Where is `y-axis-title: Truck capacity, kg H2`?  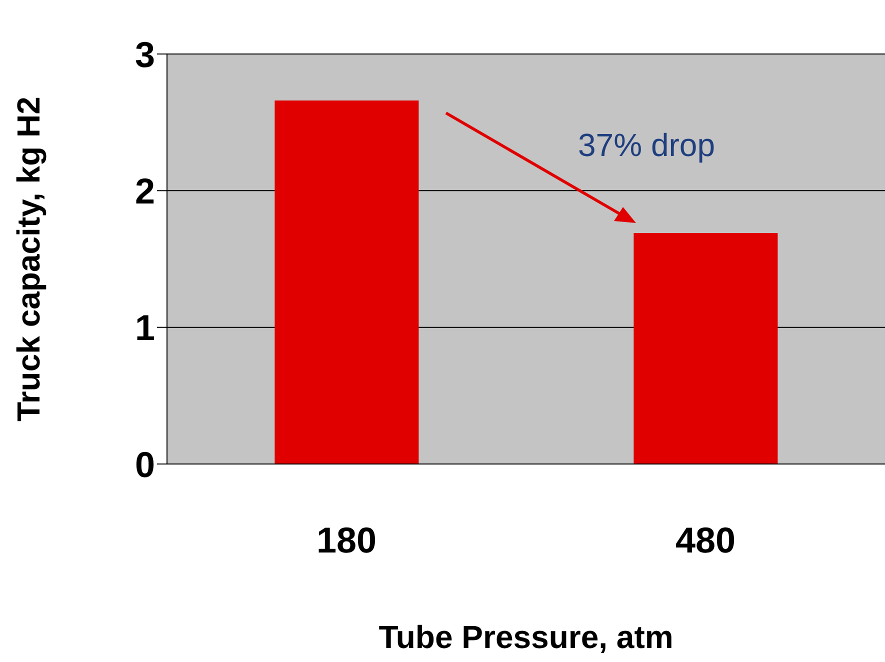
y-axis-title: Truck capacity, kg H2 is located at coordinates (28, 259).